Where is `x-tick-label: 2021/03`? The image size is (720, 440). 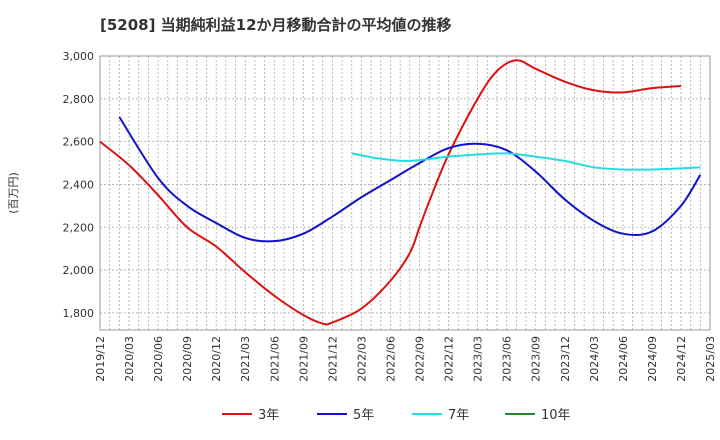
x-tick-label: 2021/03 is located at coordinates (245, 359).